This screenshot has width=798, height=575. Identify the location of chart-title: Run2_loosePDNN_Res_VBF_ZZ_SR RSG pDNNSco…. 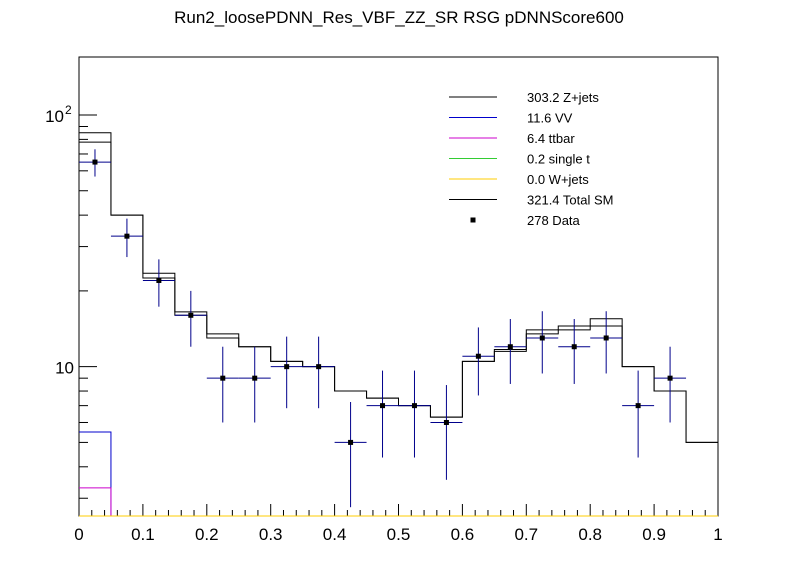
(399, 17).